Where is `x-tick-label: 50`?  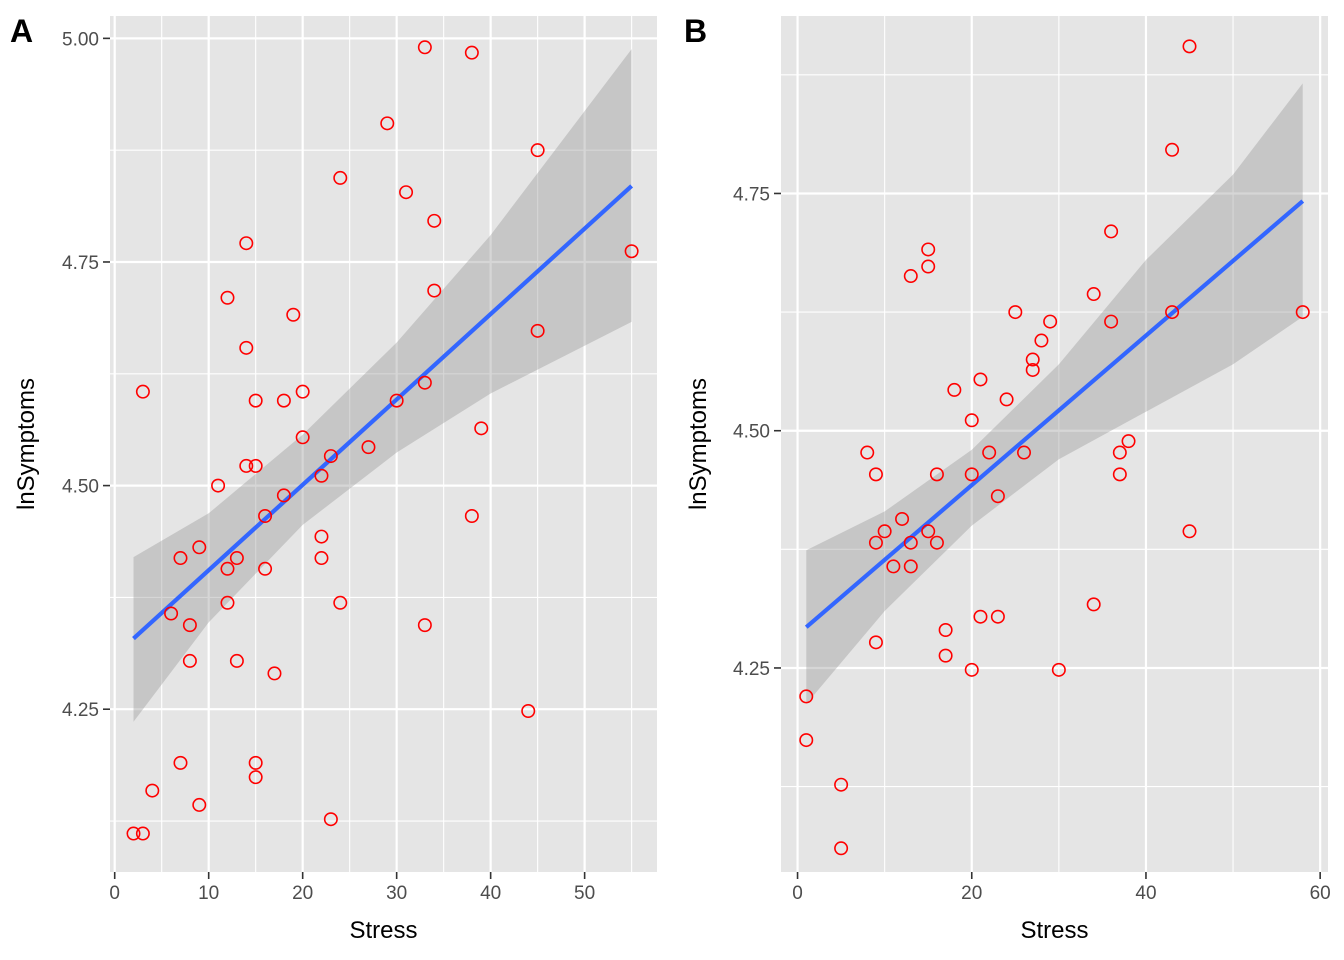 x-tick-label: 50 is located at coordinates (584, 893).